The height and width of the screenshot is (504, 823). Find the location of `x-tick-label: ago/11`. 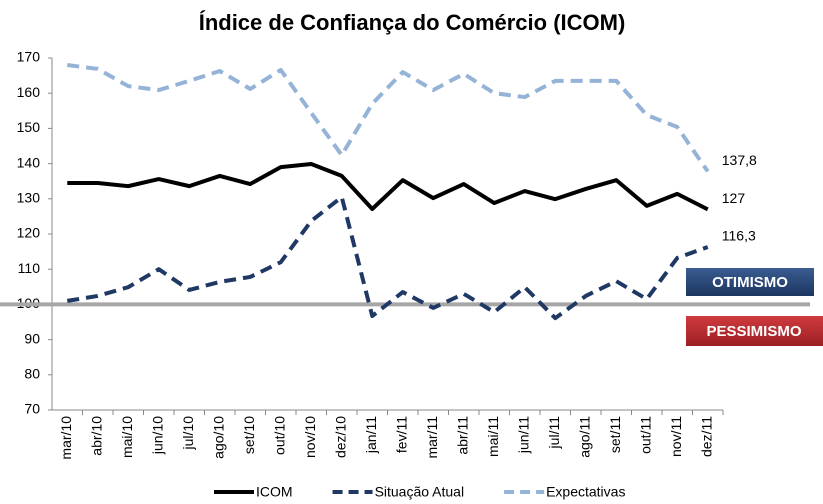

x-tick-label: ago/11 is located at coordinates (584, 437).